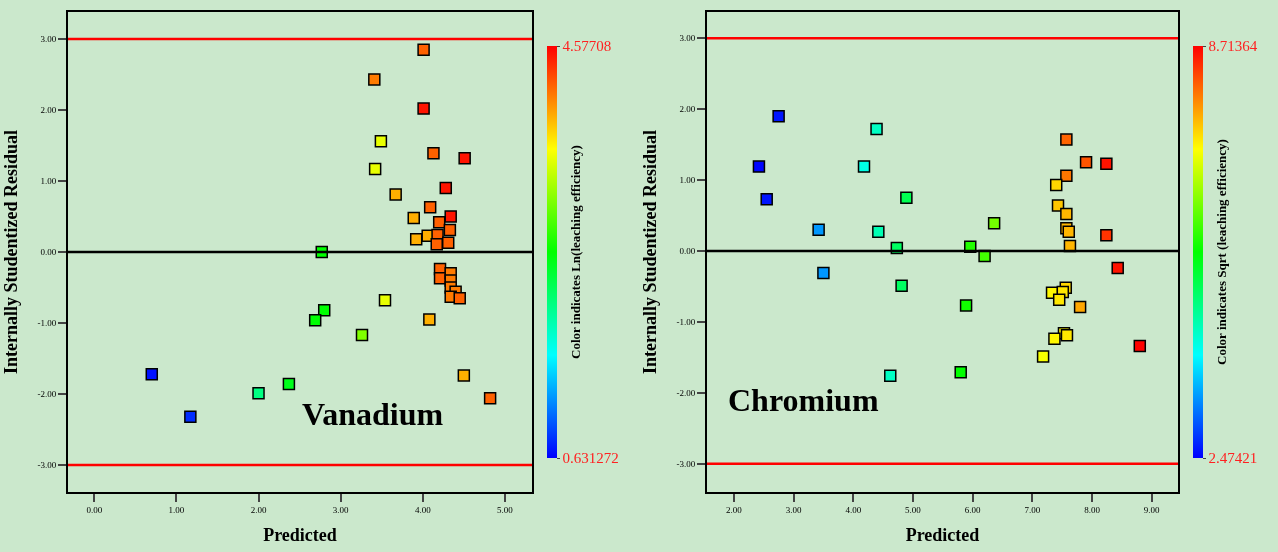 Image resolution: width=1278 pixels, height=552 pixels. Describe the element at coordinates (575, 252) in the screenshot. I see `color-bar-title: Color indicates Ln(leaching efficiency)` at that location.